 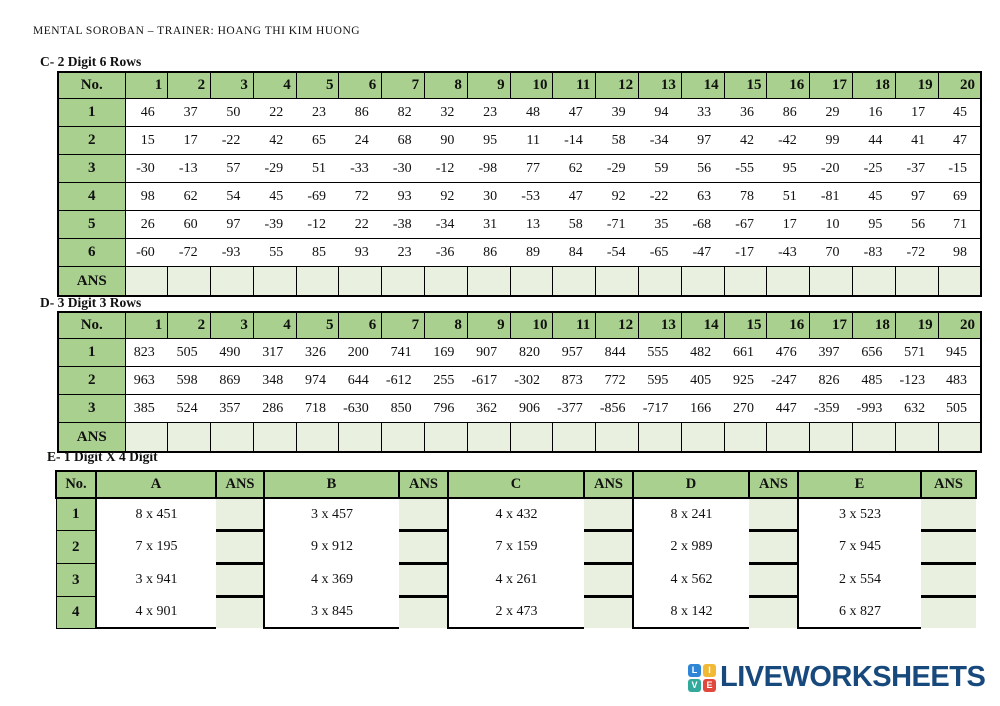 What do you see at coordinates (91, 168) in the screenshot?
I see `row-label: 3` at bounding box center [91, 168].